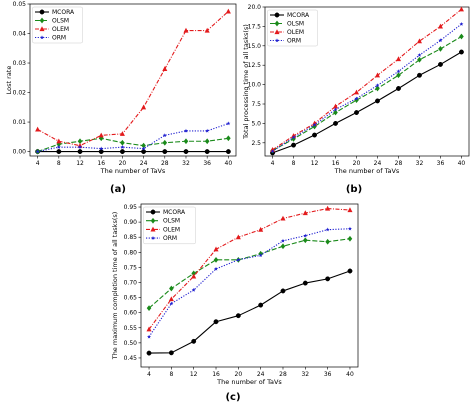 The width and height of the screenshot is (474, 405). Describe the element at coordinates (246, 82) in the screenshot. I see `y-axis-label: Total processing time of all tasks(s)` at that location.